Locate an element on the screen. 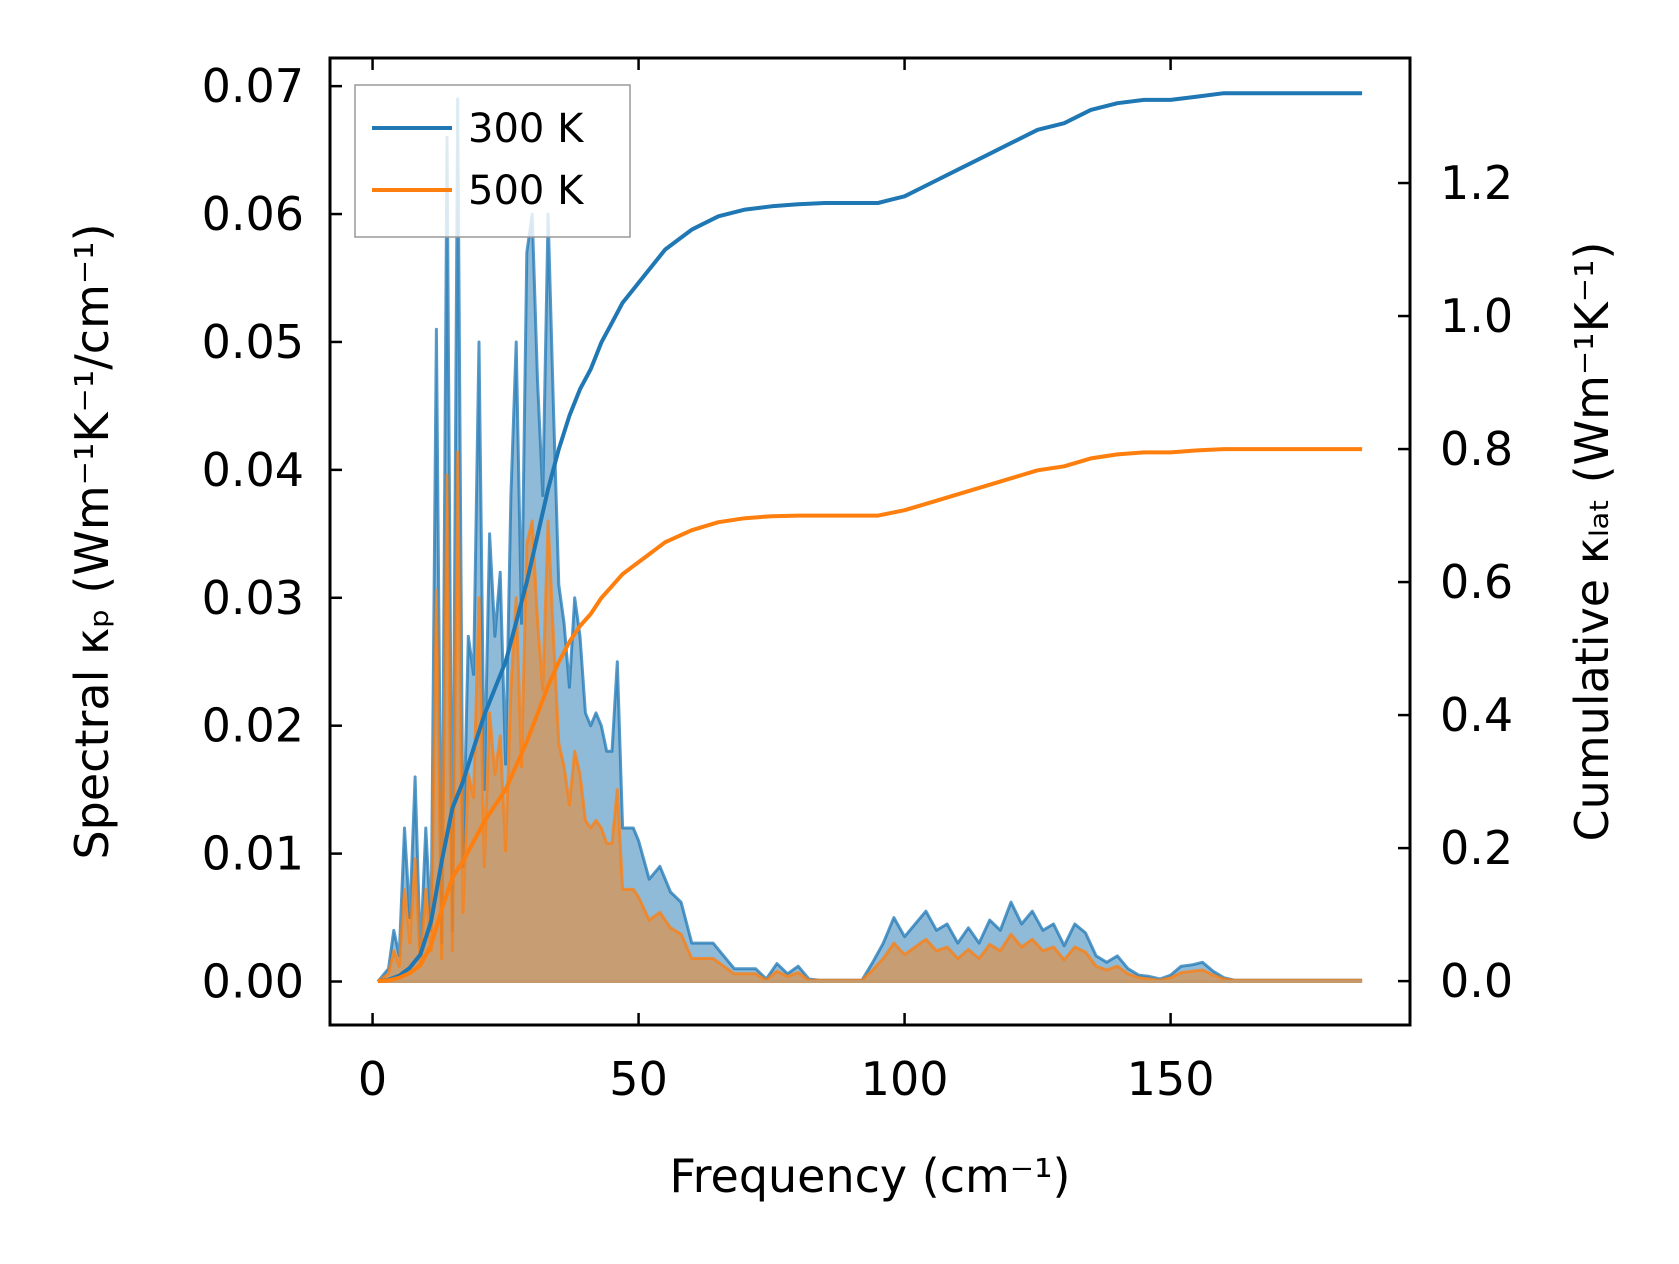  y-right-tick-label: 1.2 is located at coordinates (1476, 183).